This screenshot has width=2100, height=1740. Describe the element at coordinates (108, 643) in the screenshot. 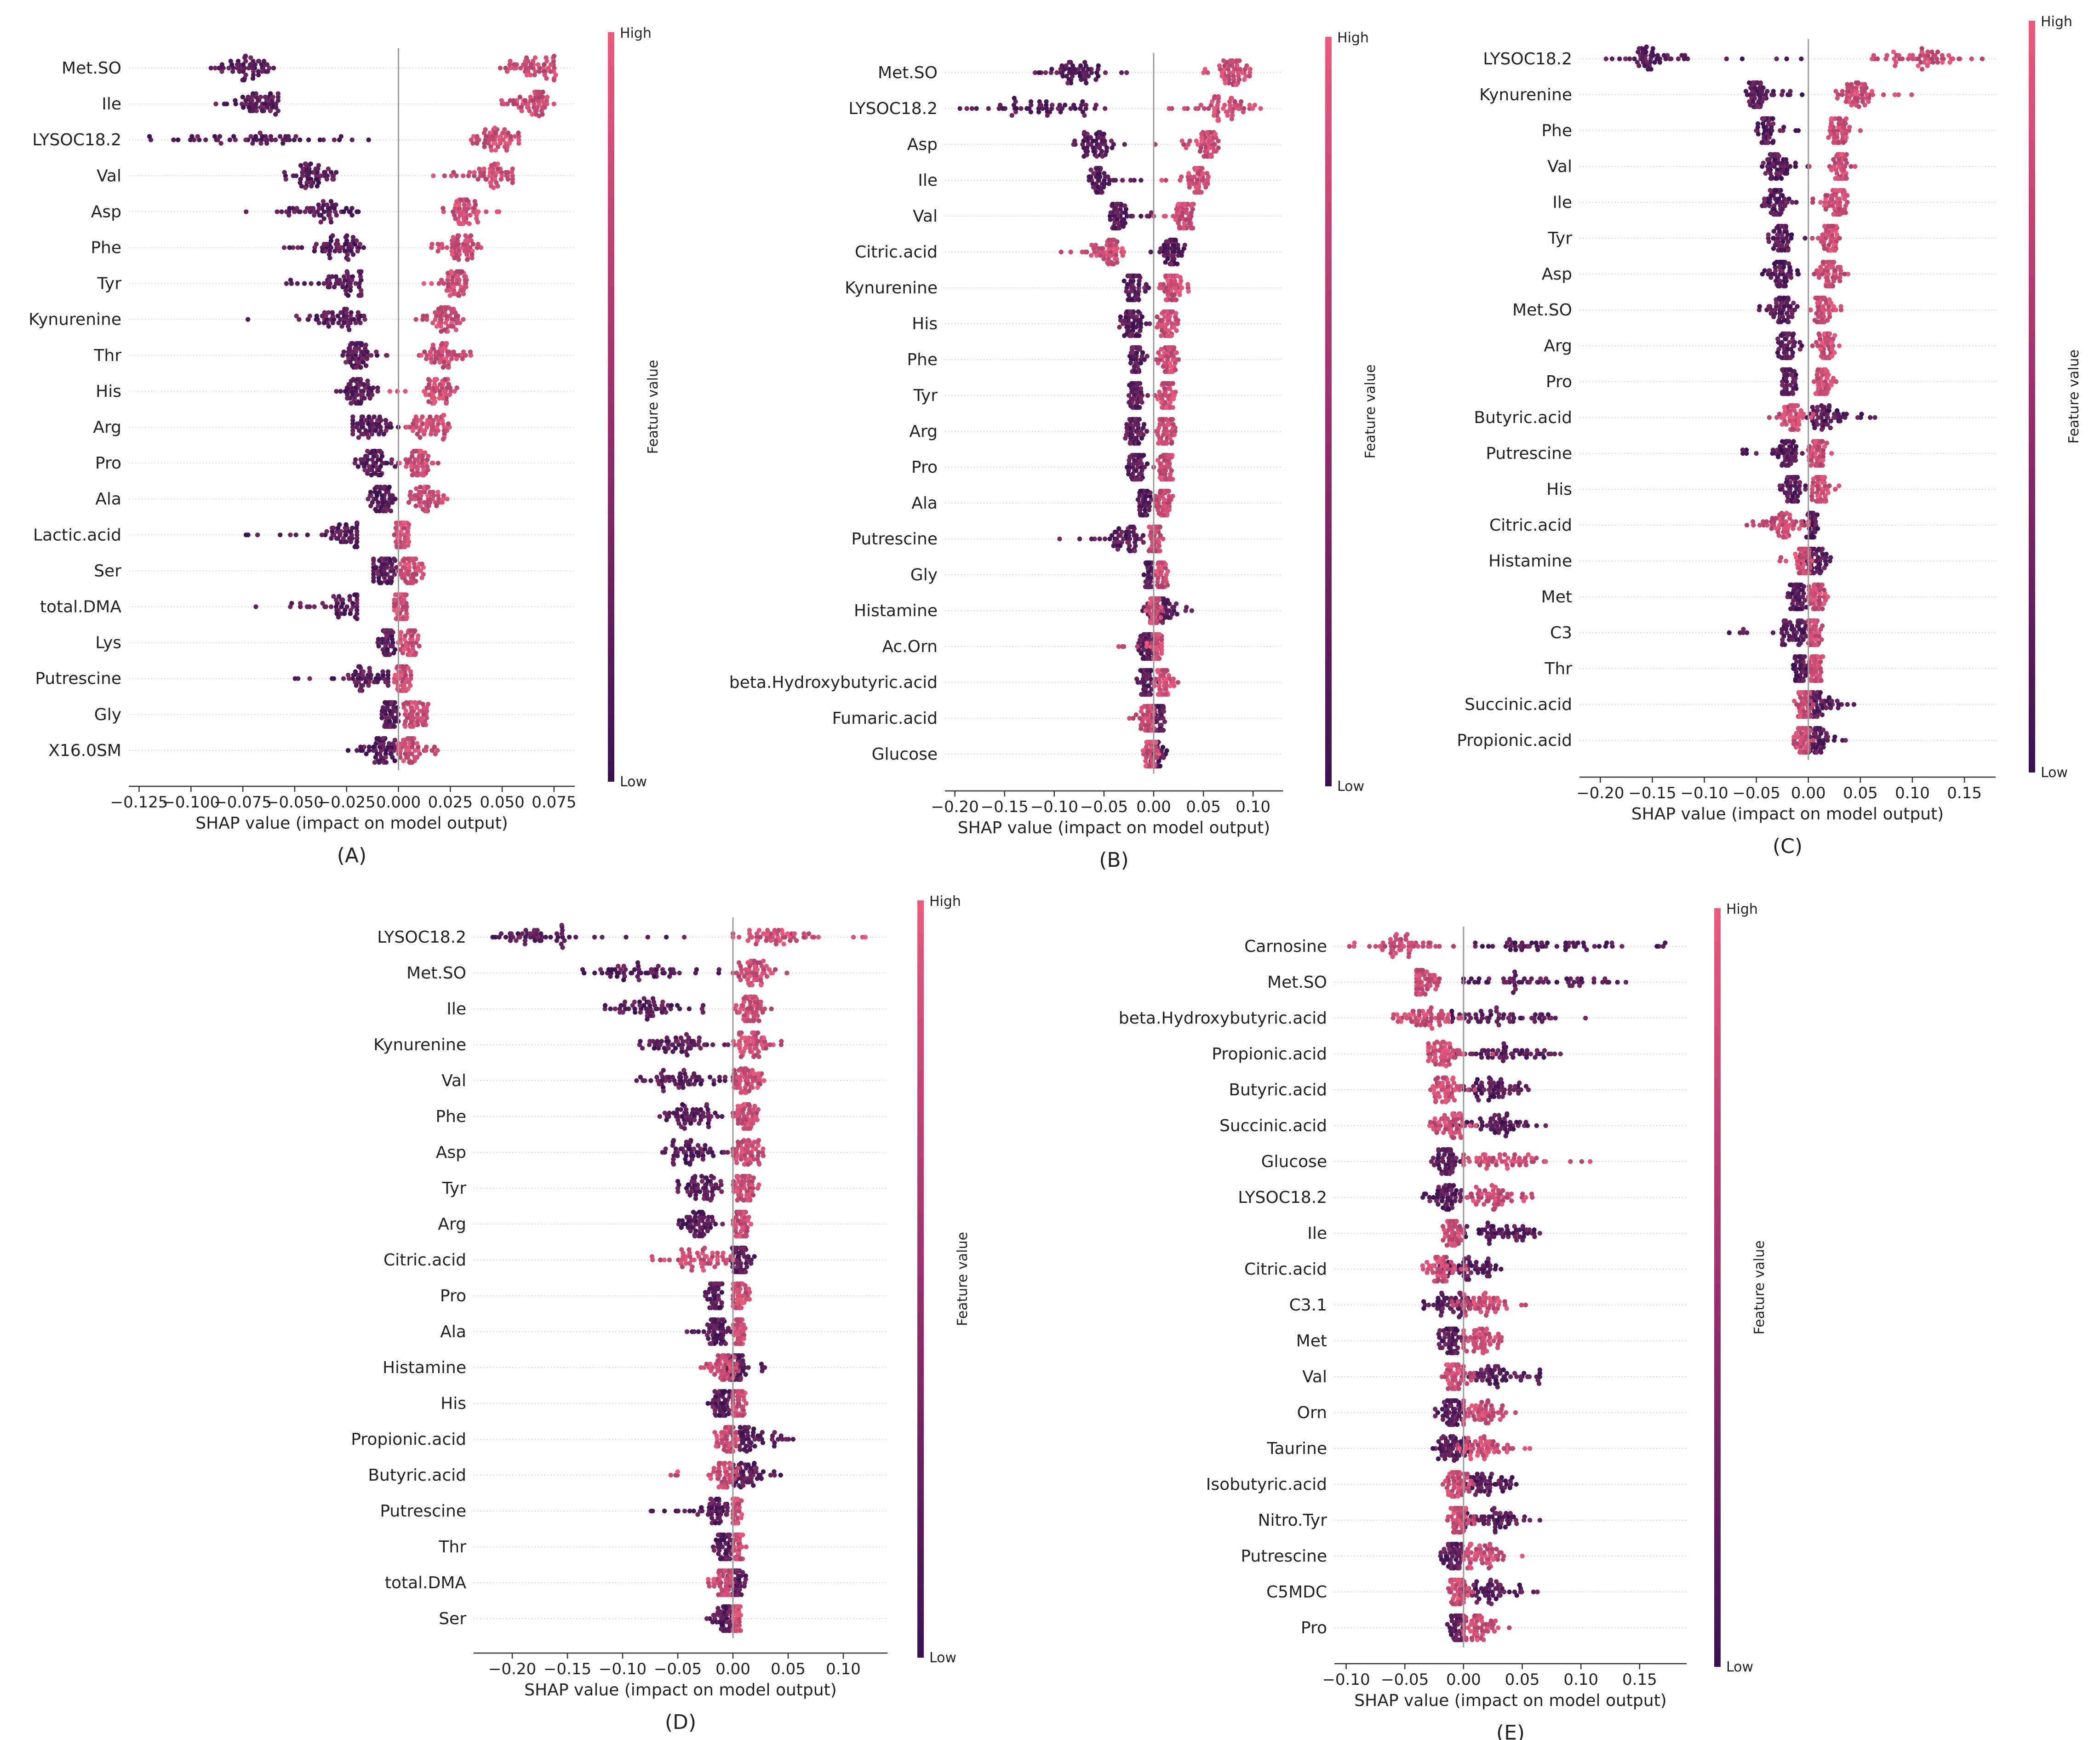

I see `feature-label: Lys` at that location.